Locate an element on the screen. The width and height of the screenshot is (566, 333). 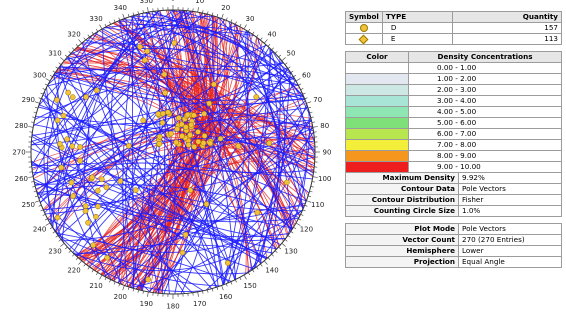
symbol-row: D 157 is located at coordinates (453, 28).